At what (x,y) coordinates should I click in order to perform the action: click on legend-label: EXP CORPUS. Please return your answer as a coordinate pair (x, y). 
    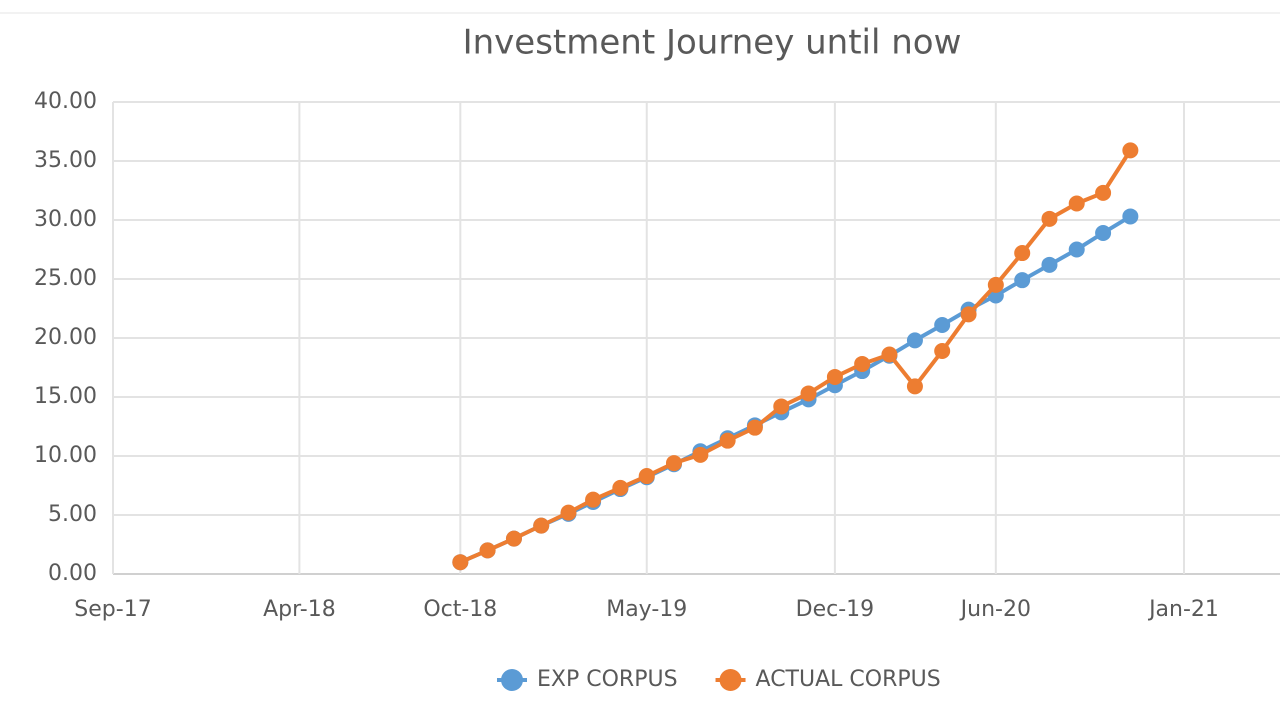
    Looking at the image, I should click on (607, 679).